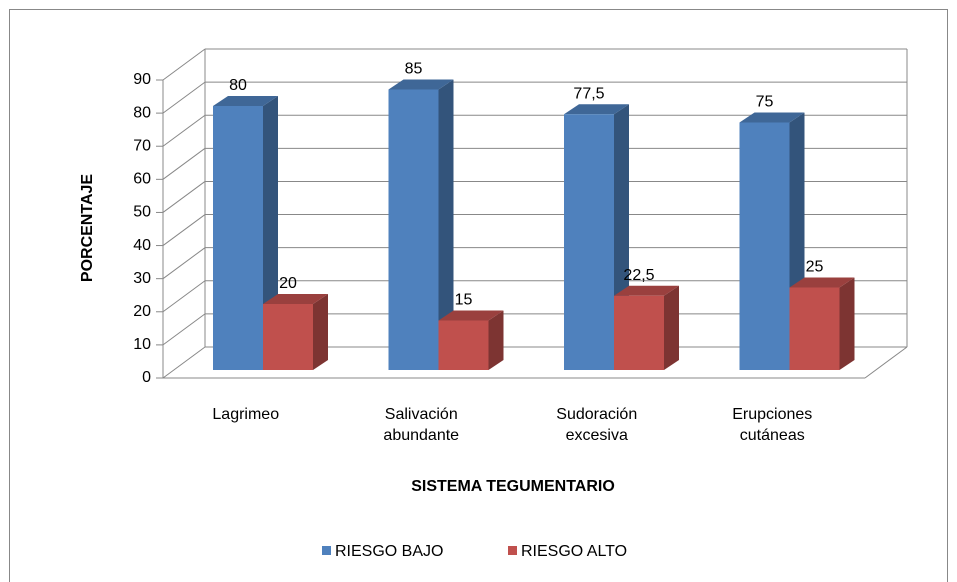 This screenshot has width=957, height=582. Describe the element at coordinates (597, 425) in the screenshot. I see `x-tick-label: Sudoración excesiva` at that location.